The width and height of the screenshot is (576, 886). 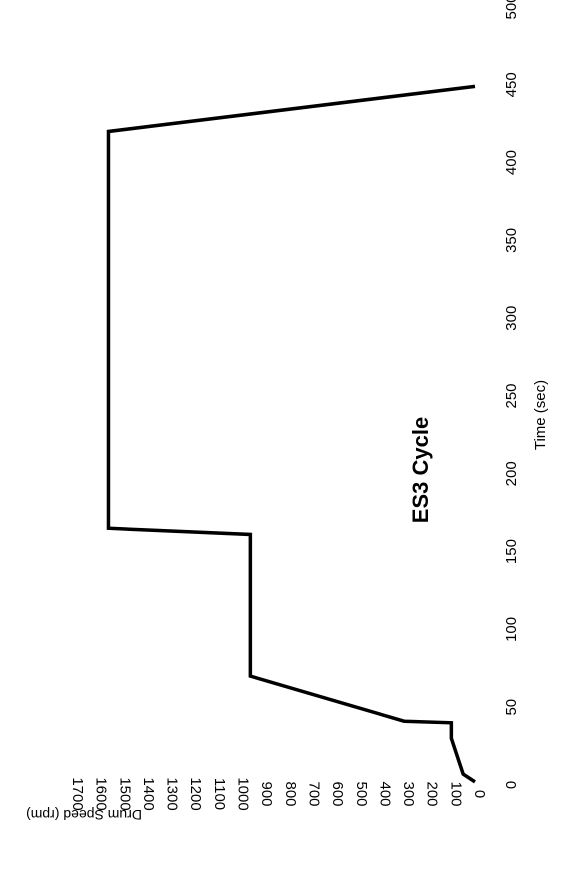 What do you see at coordinates (195, 793) in the screenshot?
I see `y-tick-label: 1200` at bounding box center [195, 793].